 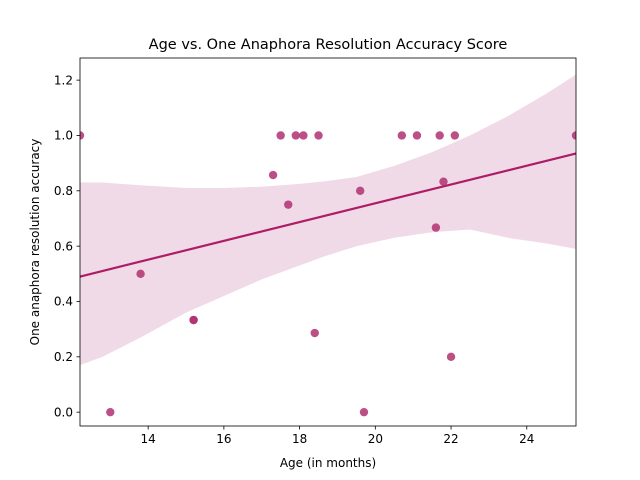 What do you see at coordinates (63, 136) in the screenshot?
I see `y-tick-label: 1.0` at bounding box center [63, 136].